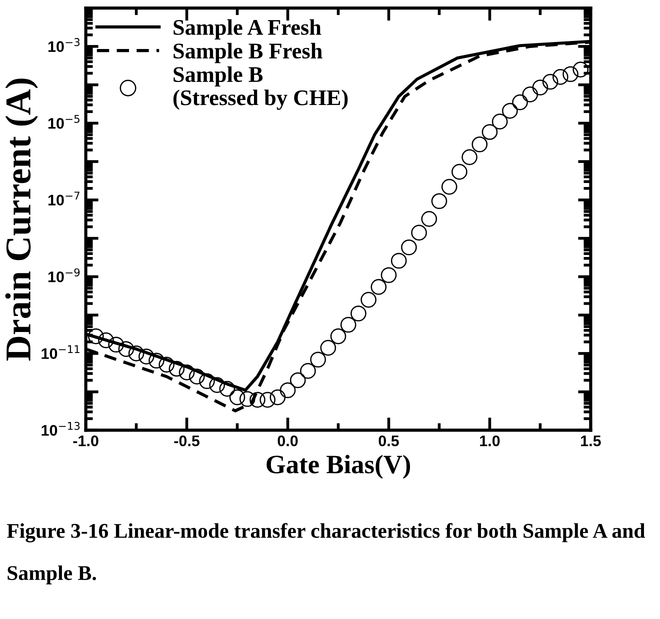 This screenshot has height=619, width=660. I want to click on x-tick-label: 0.0, so click(288, 440).